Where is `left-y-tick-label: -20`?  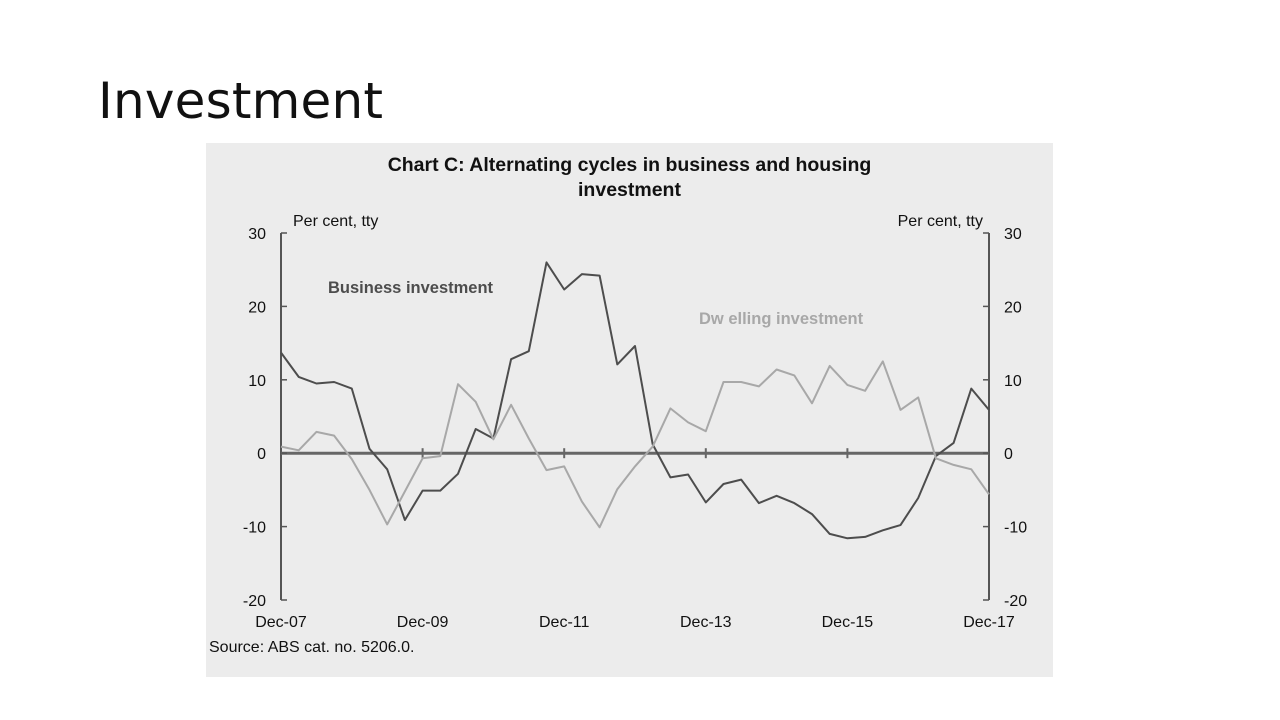
left-y-tick-label: -20 is located at coordinates (254, 601).